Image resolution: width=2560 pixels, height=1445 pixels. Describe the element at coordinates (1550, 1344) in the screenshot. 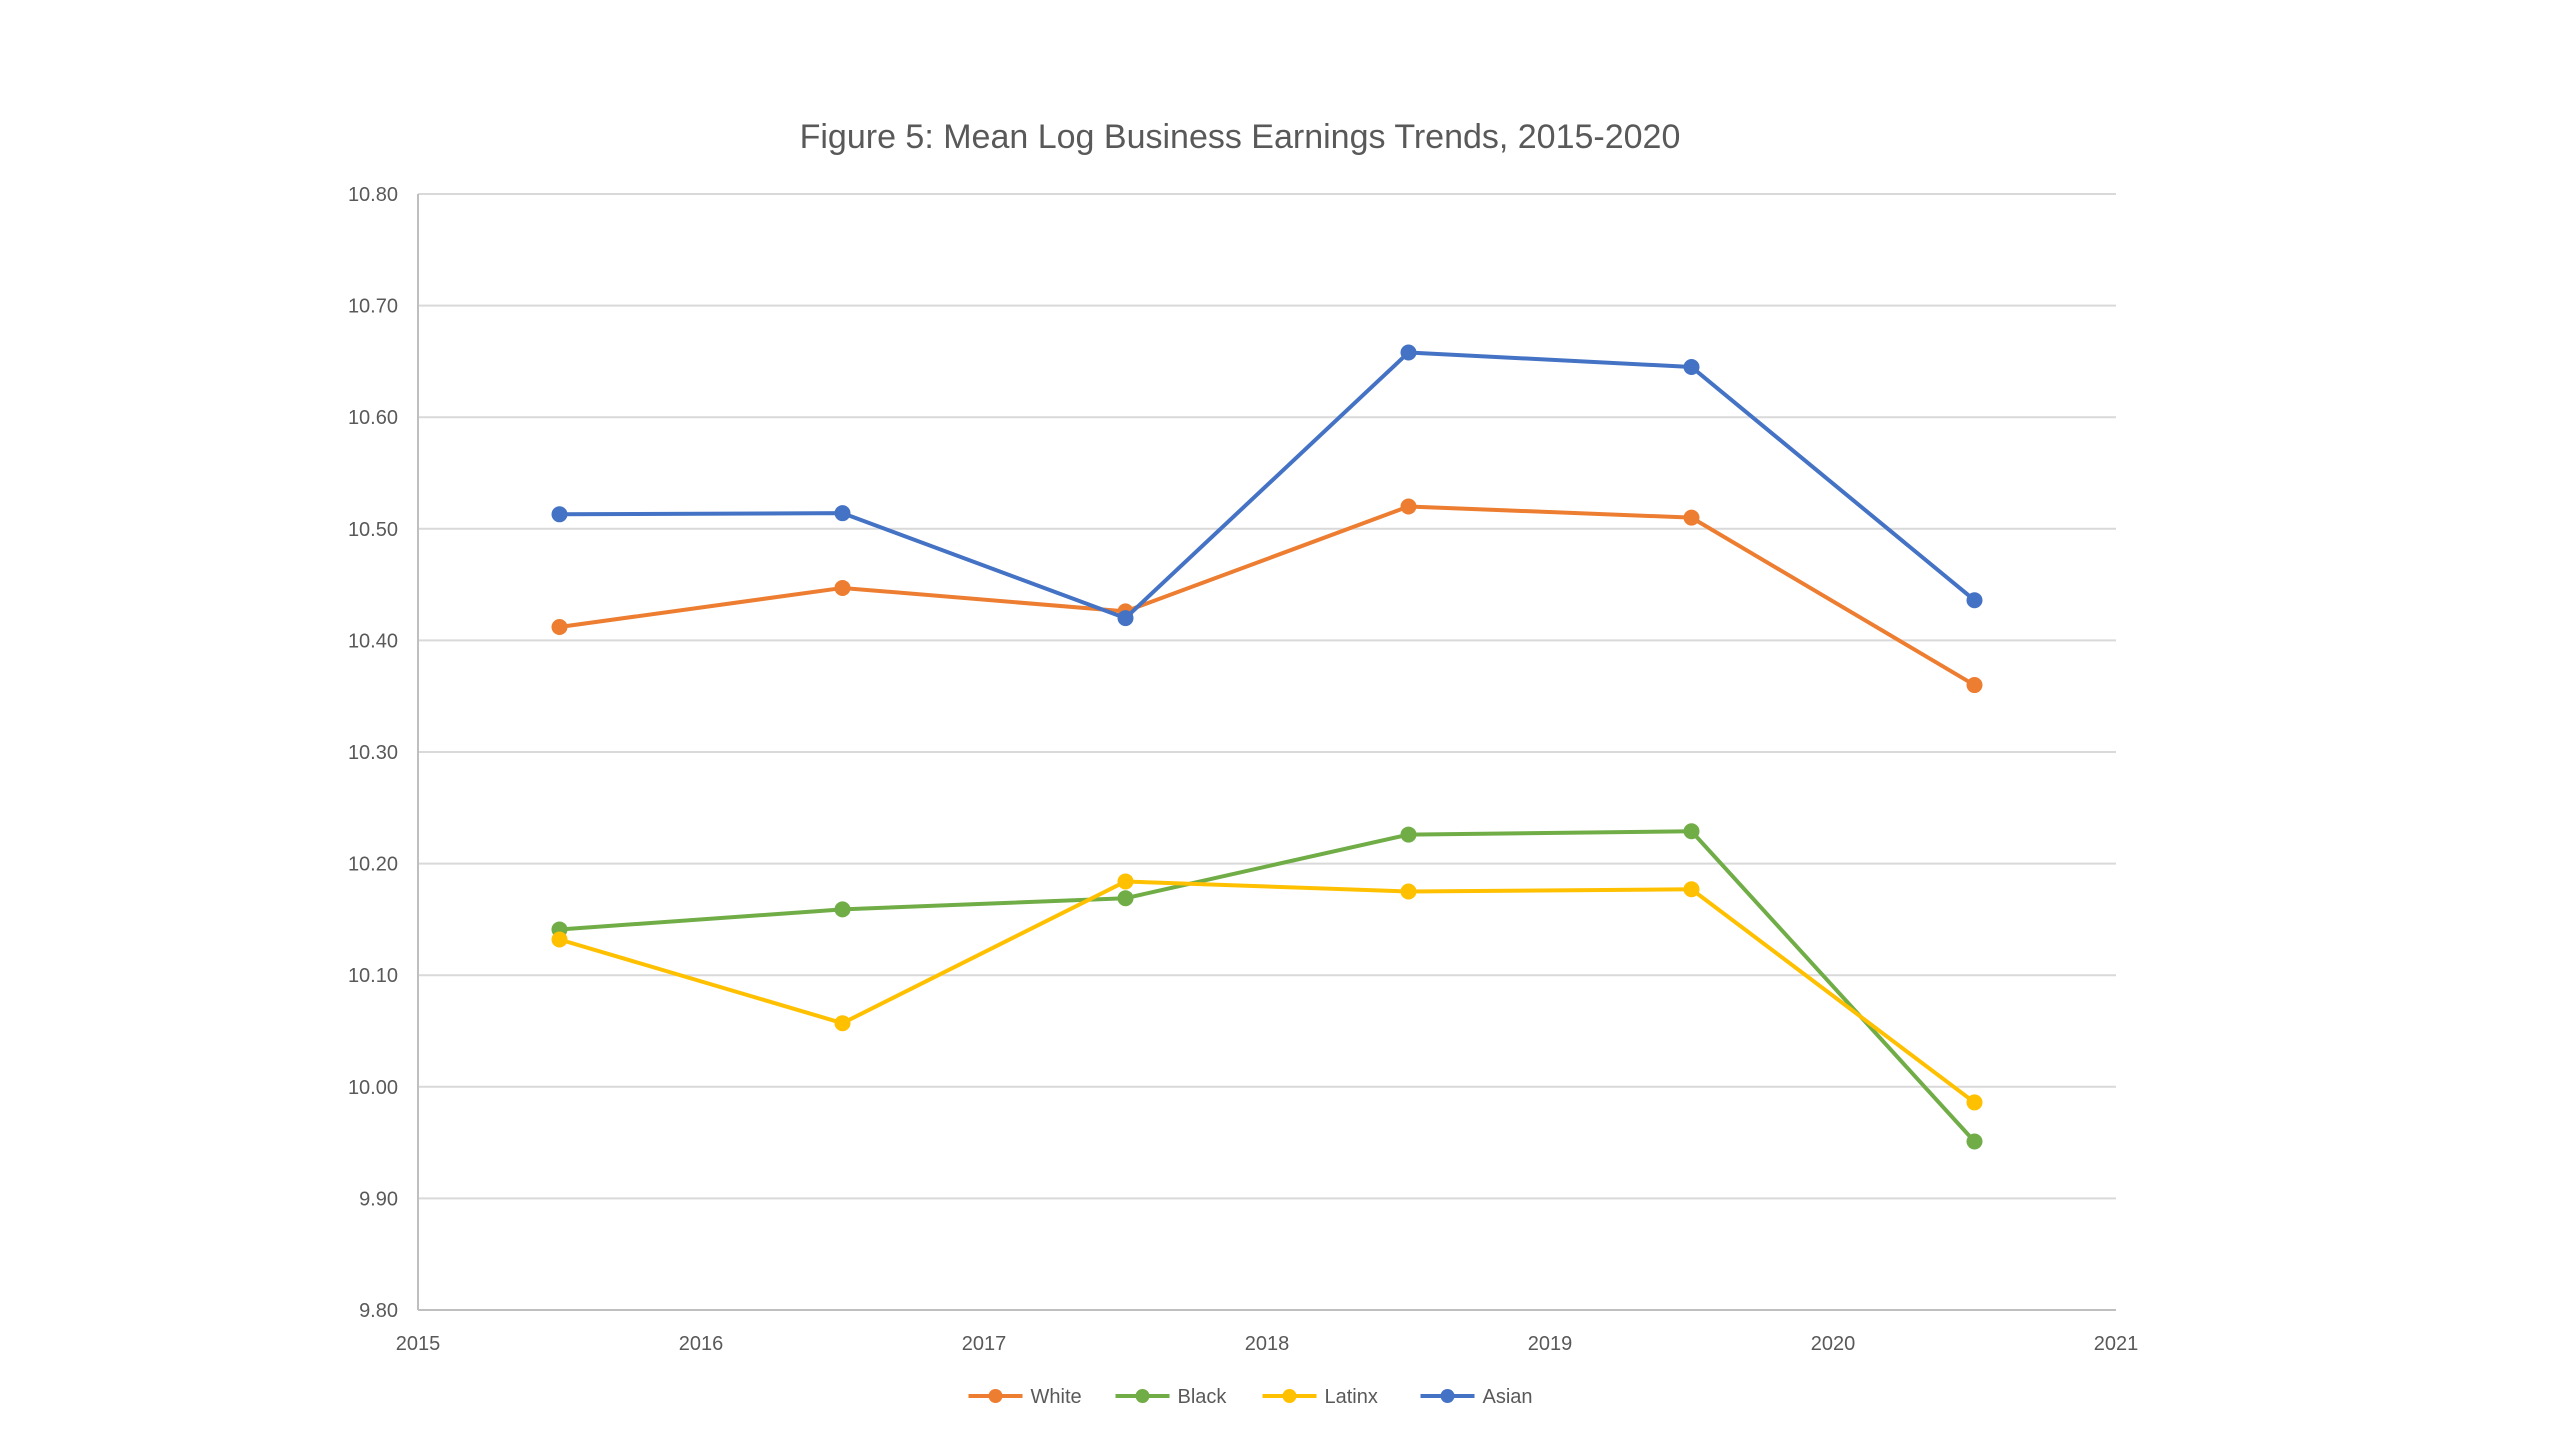

I see `x-tick-label: 2019` at that location.